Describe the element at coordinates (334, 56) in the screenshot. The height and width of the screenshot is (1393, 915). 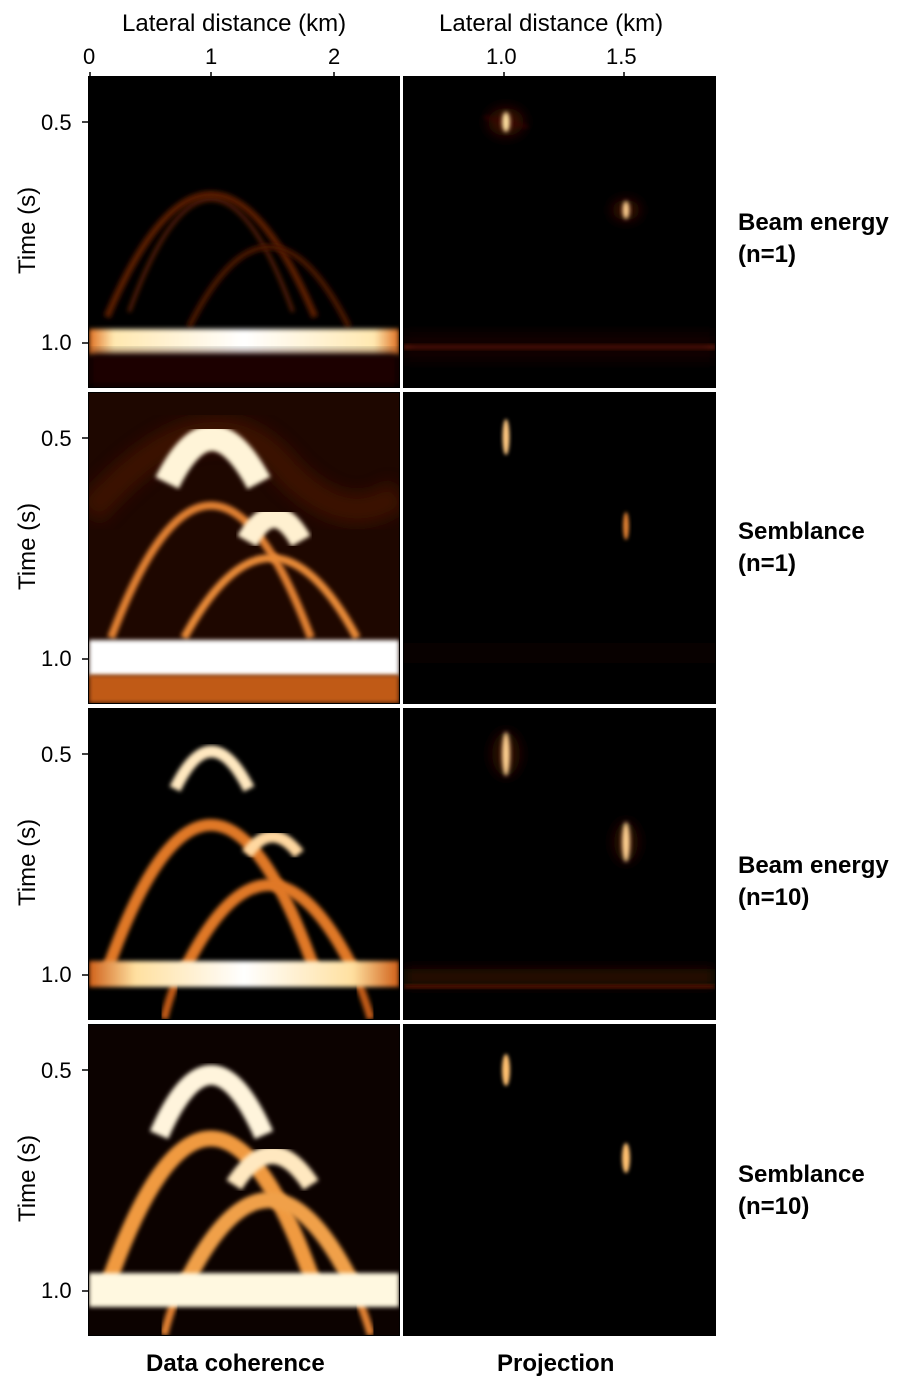
I see `left-x-tick-label: 2` at that location.